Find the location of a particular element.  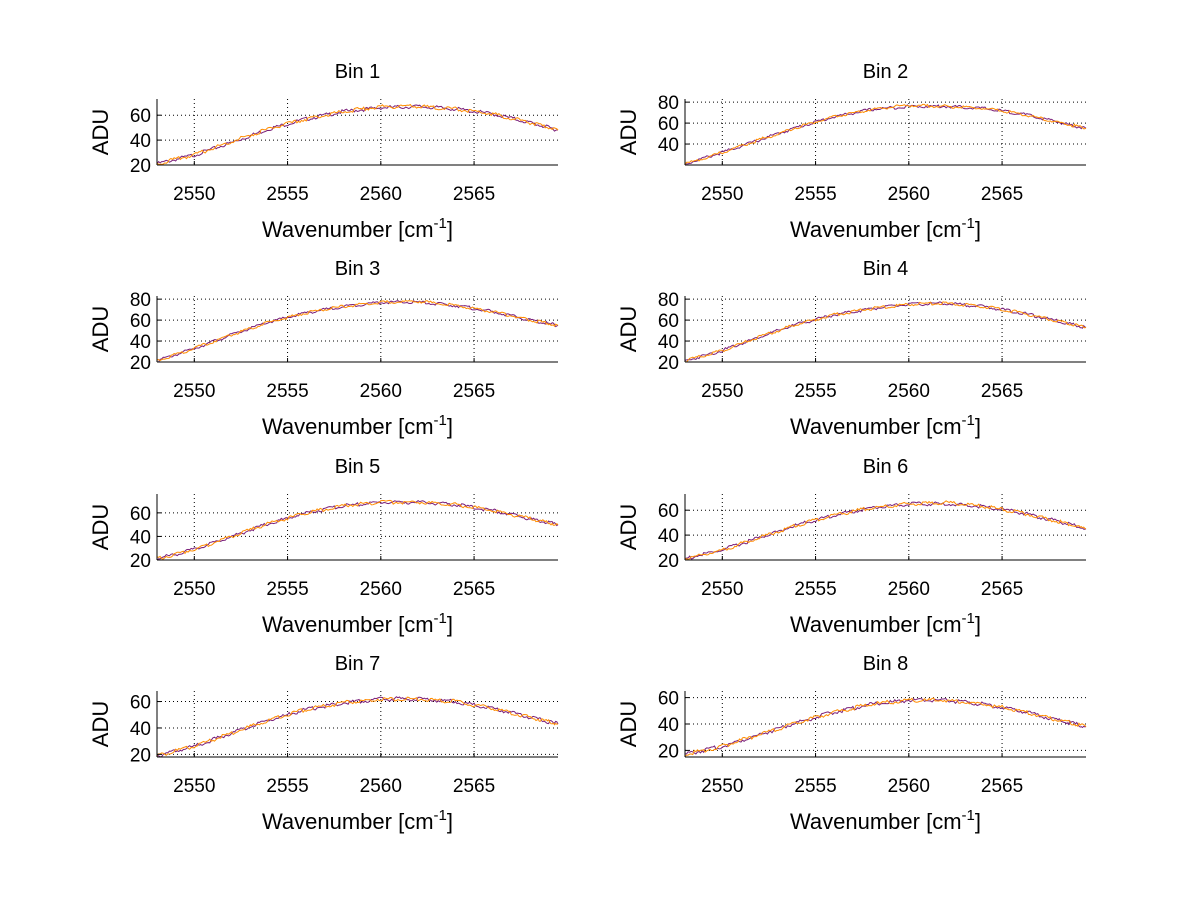

panel-title: Bin 1 is located at coordinates (358, 72).